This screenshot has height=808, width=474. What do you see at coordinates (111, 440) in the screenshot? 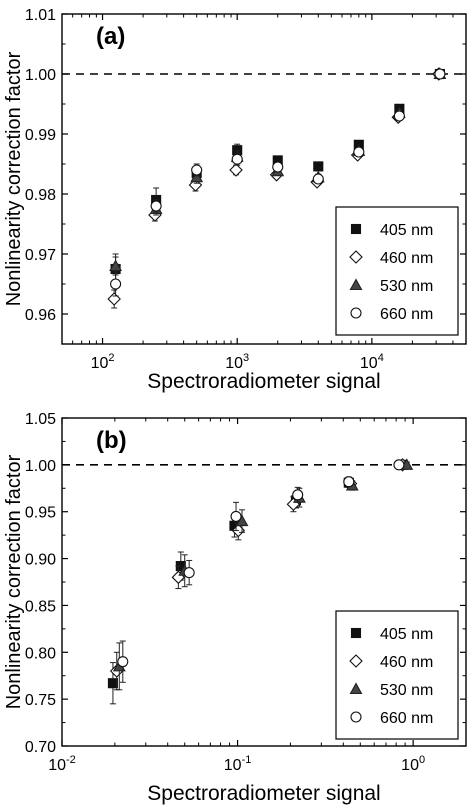
I see `panel-label: (b)` at bounding box center [111, 440].